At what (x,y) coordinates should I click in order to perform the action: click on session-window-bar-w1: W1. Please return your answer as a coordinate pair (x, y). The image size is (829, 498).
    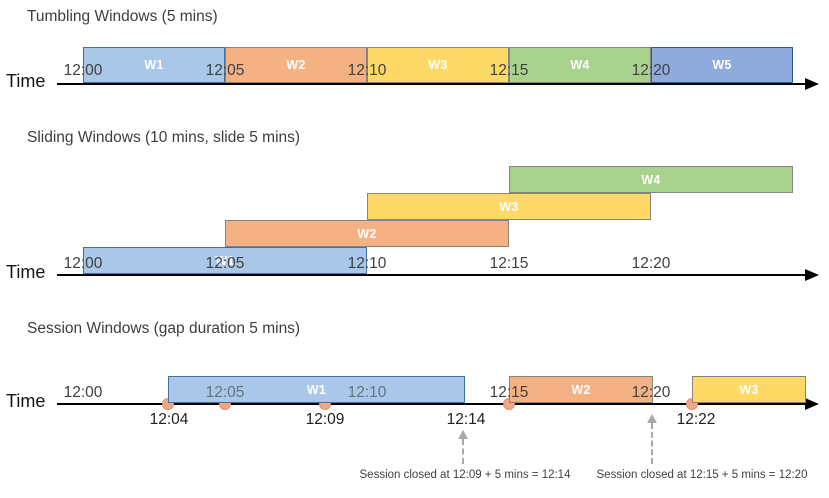
    Looking at the image, I should click on (316, 389).